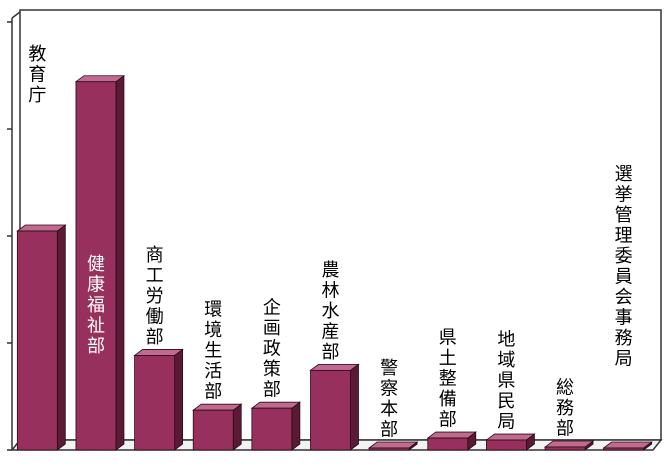  Describe the element at coordinates (16, 15) in the screenshot. I see `y-axis-top-edge` at that location.